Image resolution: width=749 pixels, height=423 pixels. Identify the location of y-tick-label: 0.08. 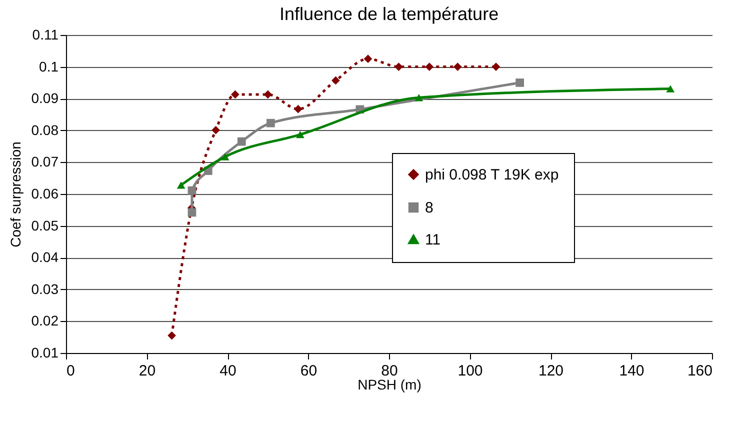
(45, 130).